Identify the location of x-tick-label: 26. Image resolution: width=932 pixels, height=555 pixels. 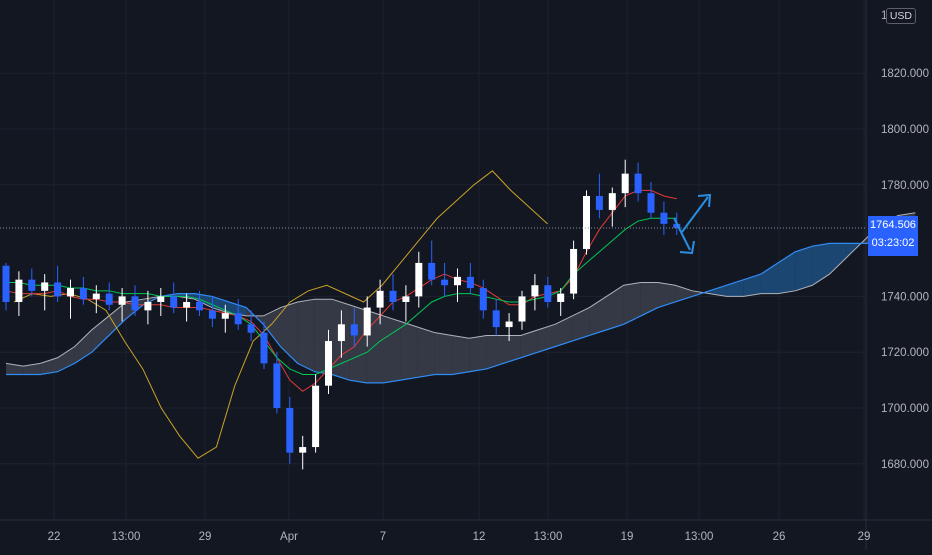
(779, 537).